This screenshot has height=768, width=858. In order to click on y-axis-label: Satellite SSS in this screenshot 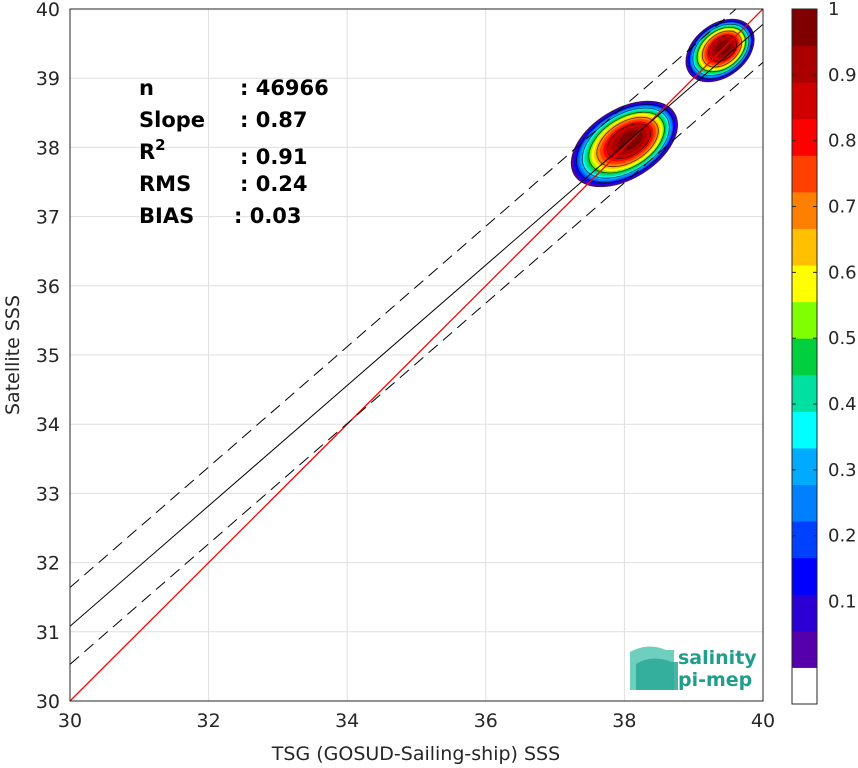, I will do `click(13, 355)`.